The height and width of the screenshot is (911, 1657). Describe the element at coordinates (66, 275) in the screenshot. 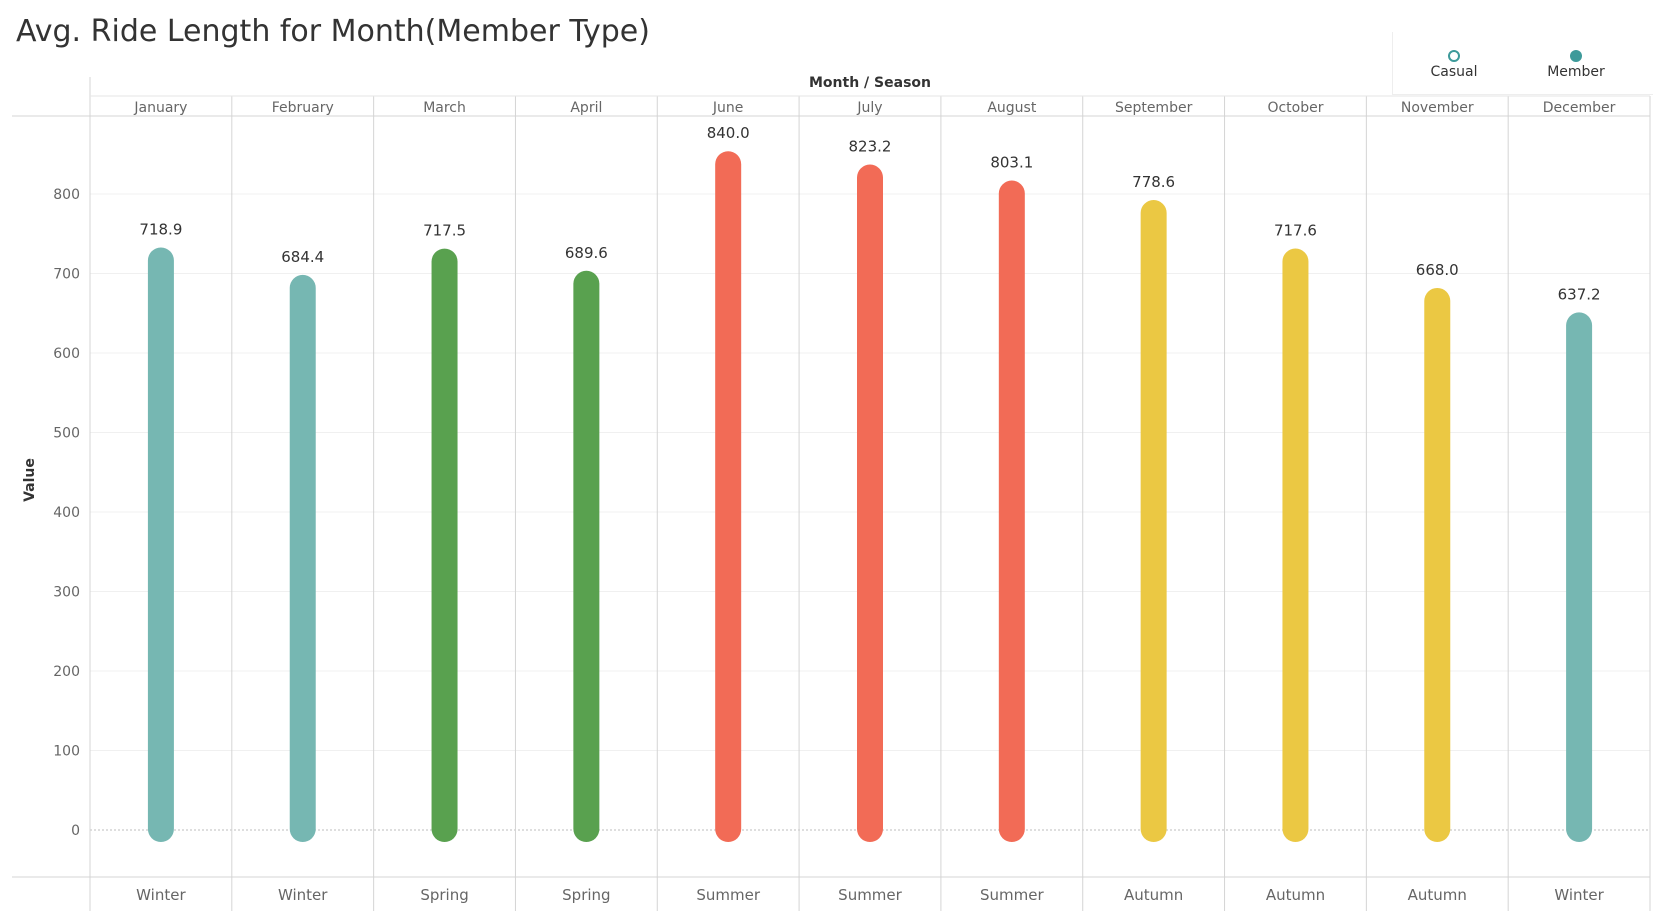

I see `y-tick-label: 700` at that location.